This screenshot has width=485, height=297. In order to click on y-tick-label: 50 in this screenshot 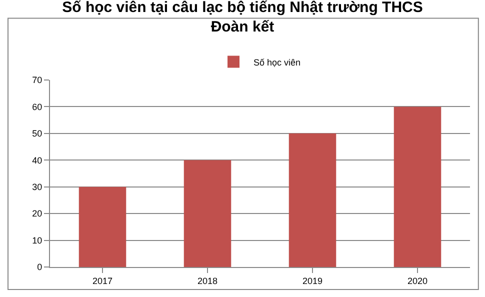, I will do `click(37, 133)`.